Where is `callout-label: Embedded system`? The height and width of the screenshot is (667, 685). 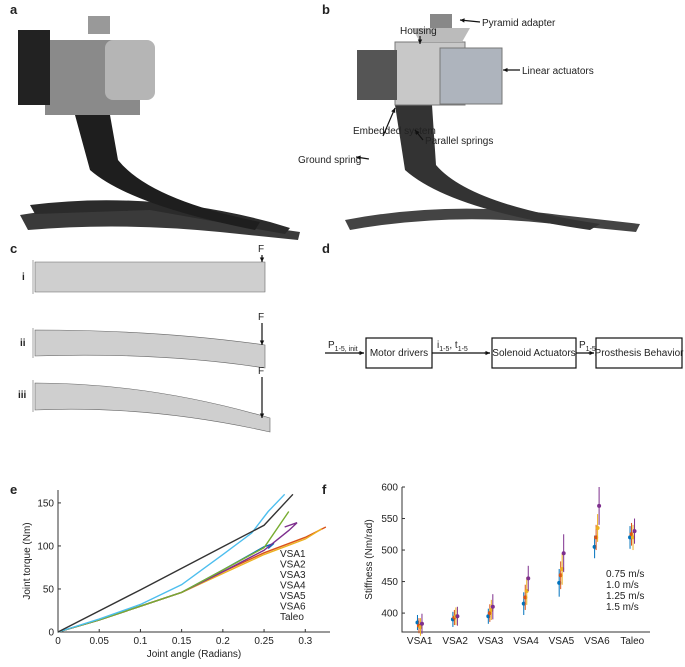 callout-label: Embedded system is located at coordinates (394, 131).